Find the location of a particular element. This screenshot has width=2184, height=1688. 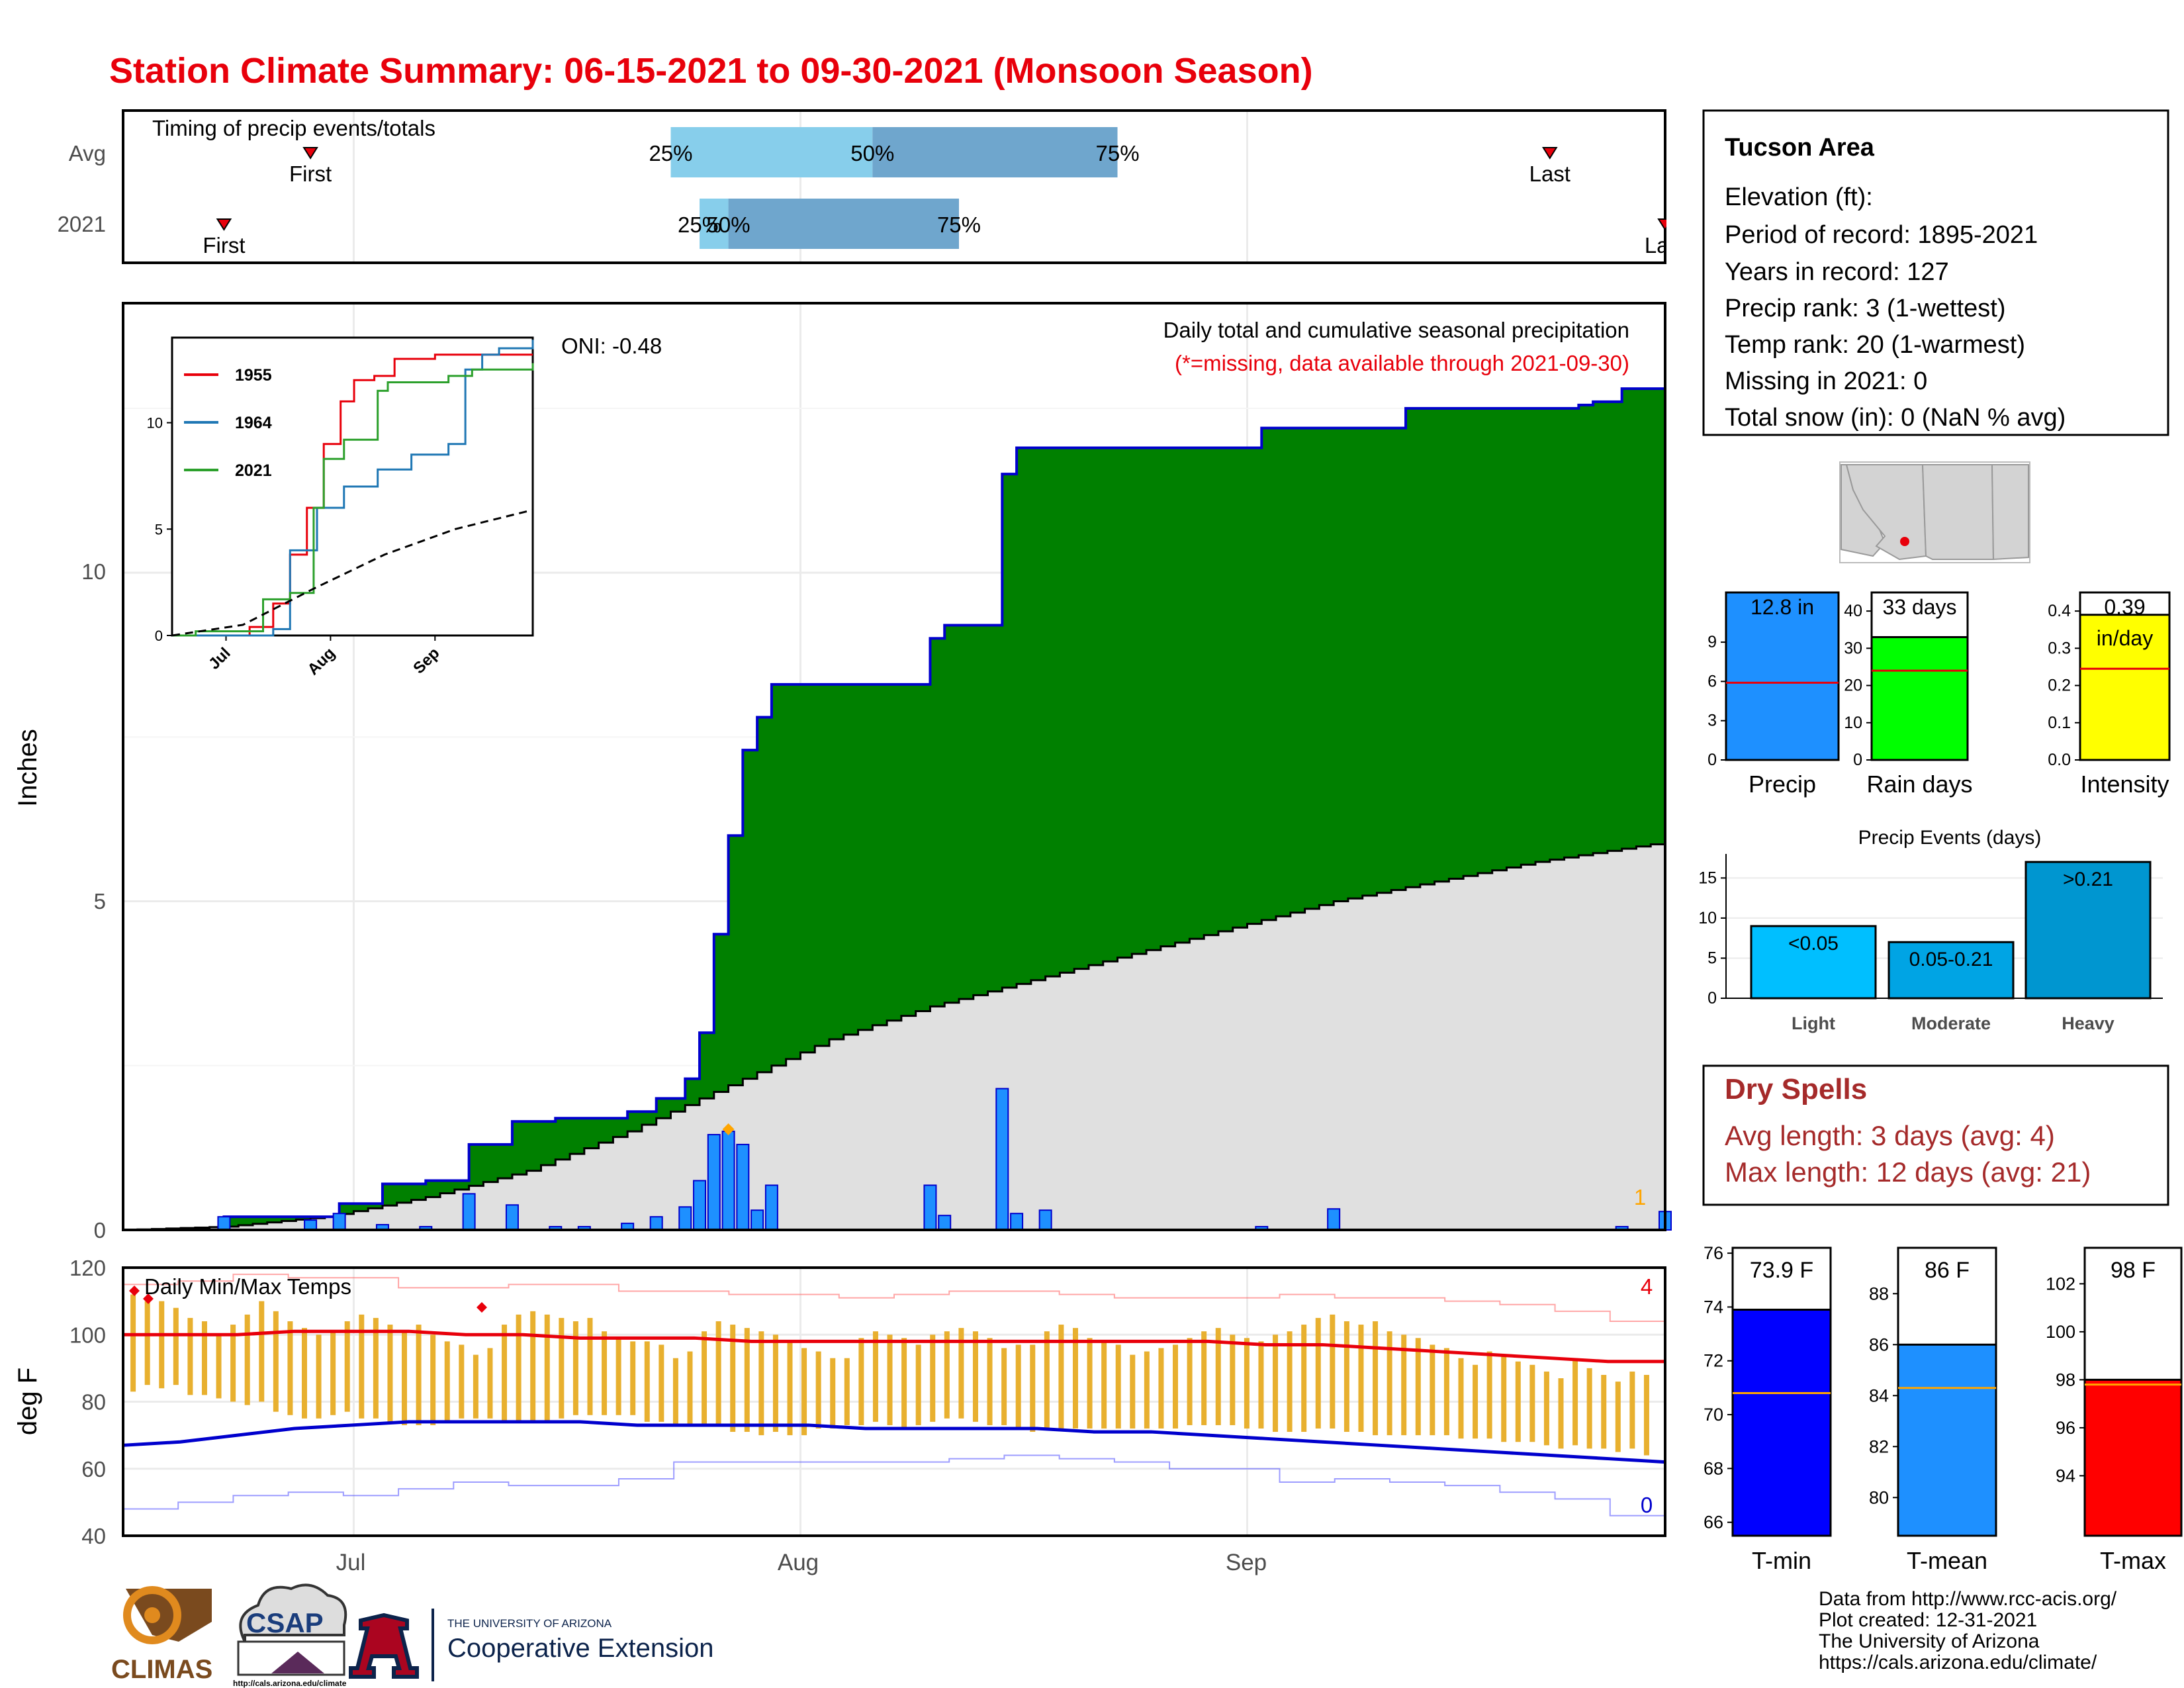

temp-ytick-label: 120 is located at coordinates (87, 1268).